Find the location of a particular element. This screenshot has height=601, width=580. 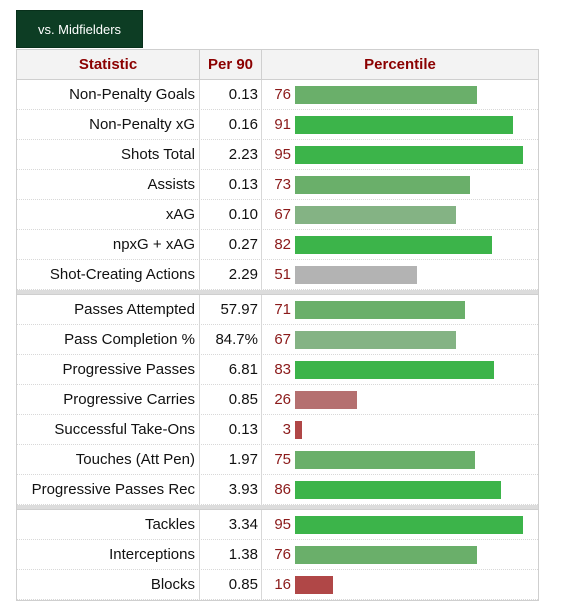

header-statistic: Statistic is located at coordinates (108, 64).